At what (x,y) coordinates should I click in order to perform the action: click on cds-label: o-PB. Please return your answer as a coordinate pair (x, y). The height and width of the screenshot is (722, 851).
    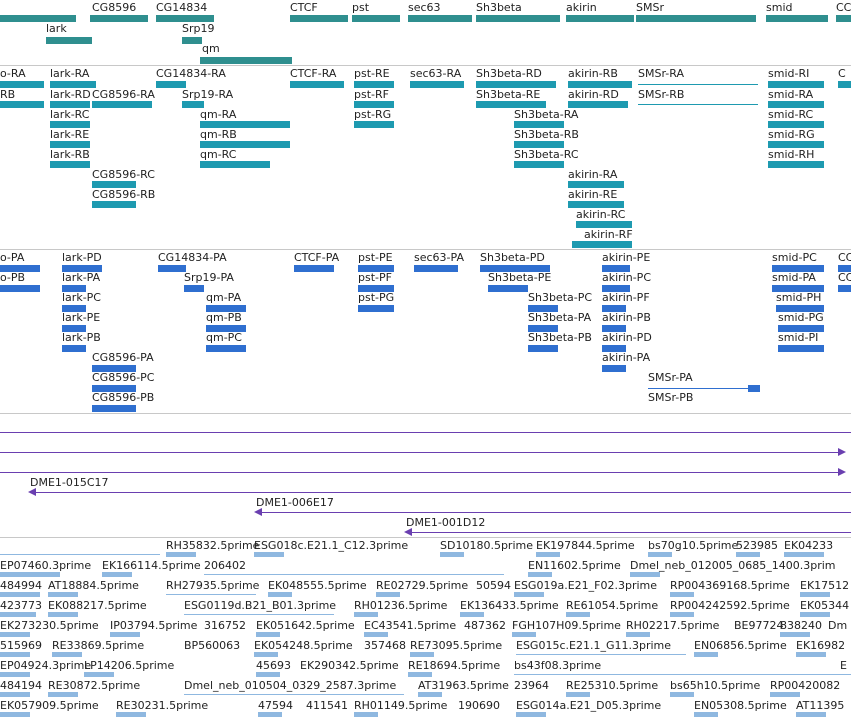
    Looking at the image, I should click on (13, 277).